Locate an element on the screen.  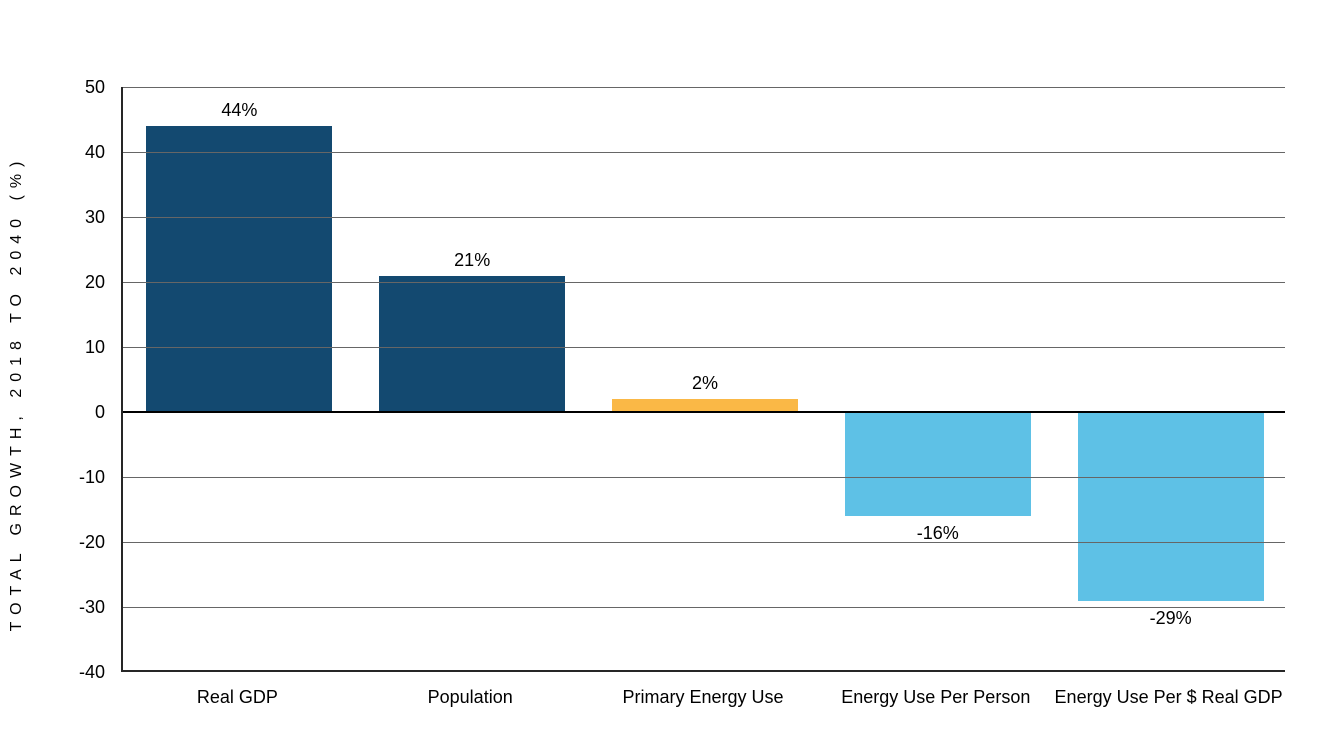
value-label-energy-use-per-real-gdp: -29% is located at coordinates (1170, 617).